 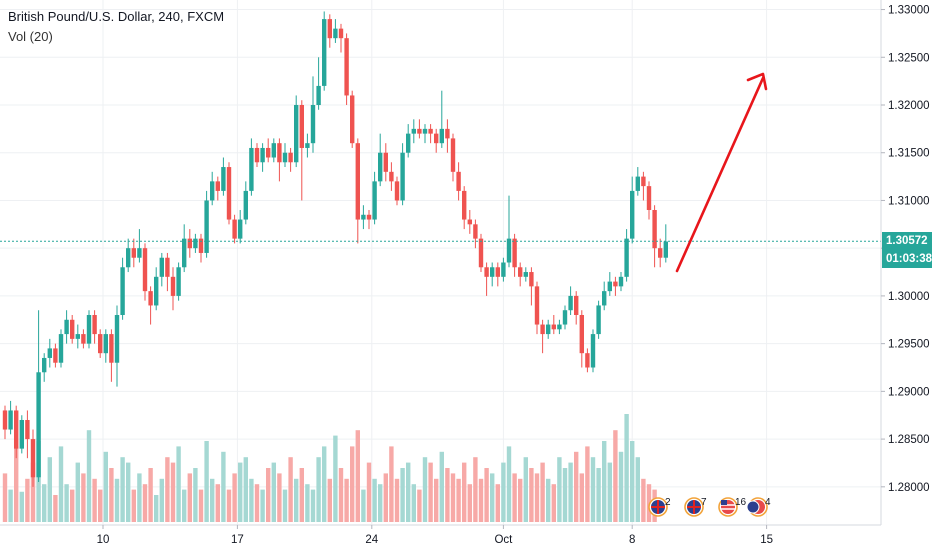 I want to click on price-tick-label: 1.29000, so click(x=909, y=392).